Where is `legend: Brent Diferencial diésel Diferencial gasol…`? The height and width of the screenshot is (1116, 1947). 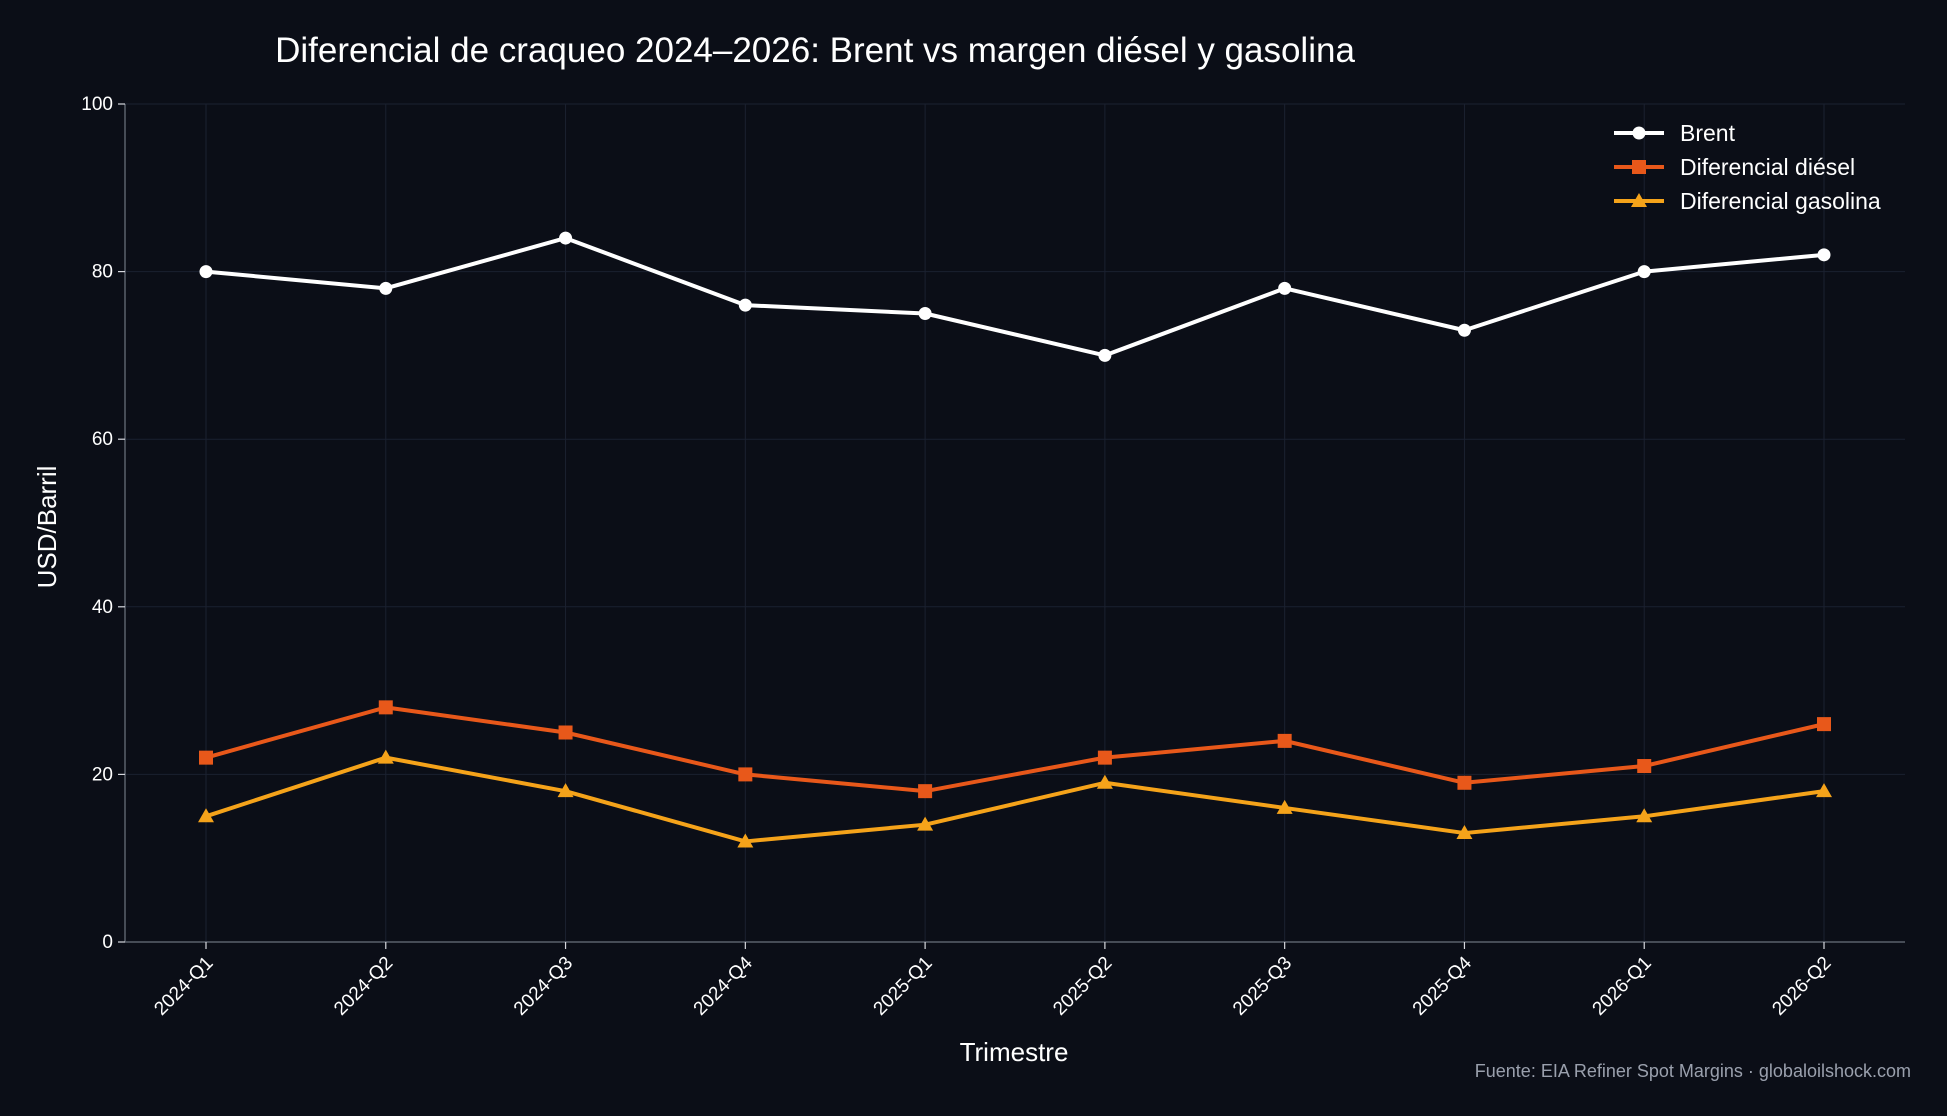
legend: Brent Diferencial diésel Diferencial gasol… is located at coordinates (1747, 167).